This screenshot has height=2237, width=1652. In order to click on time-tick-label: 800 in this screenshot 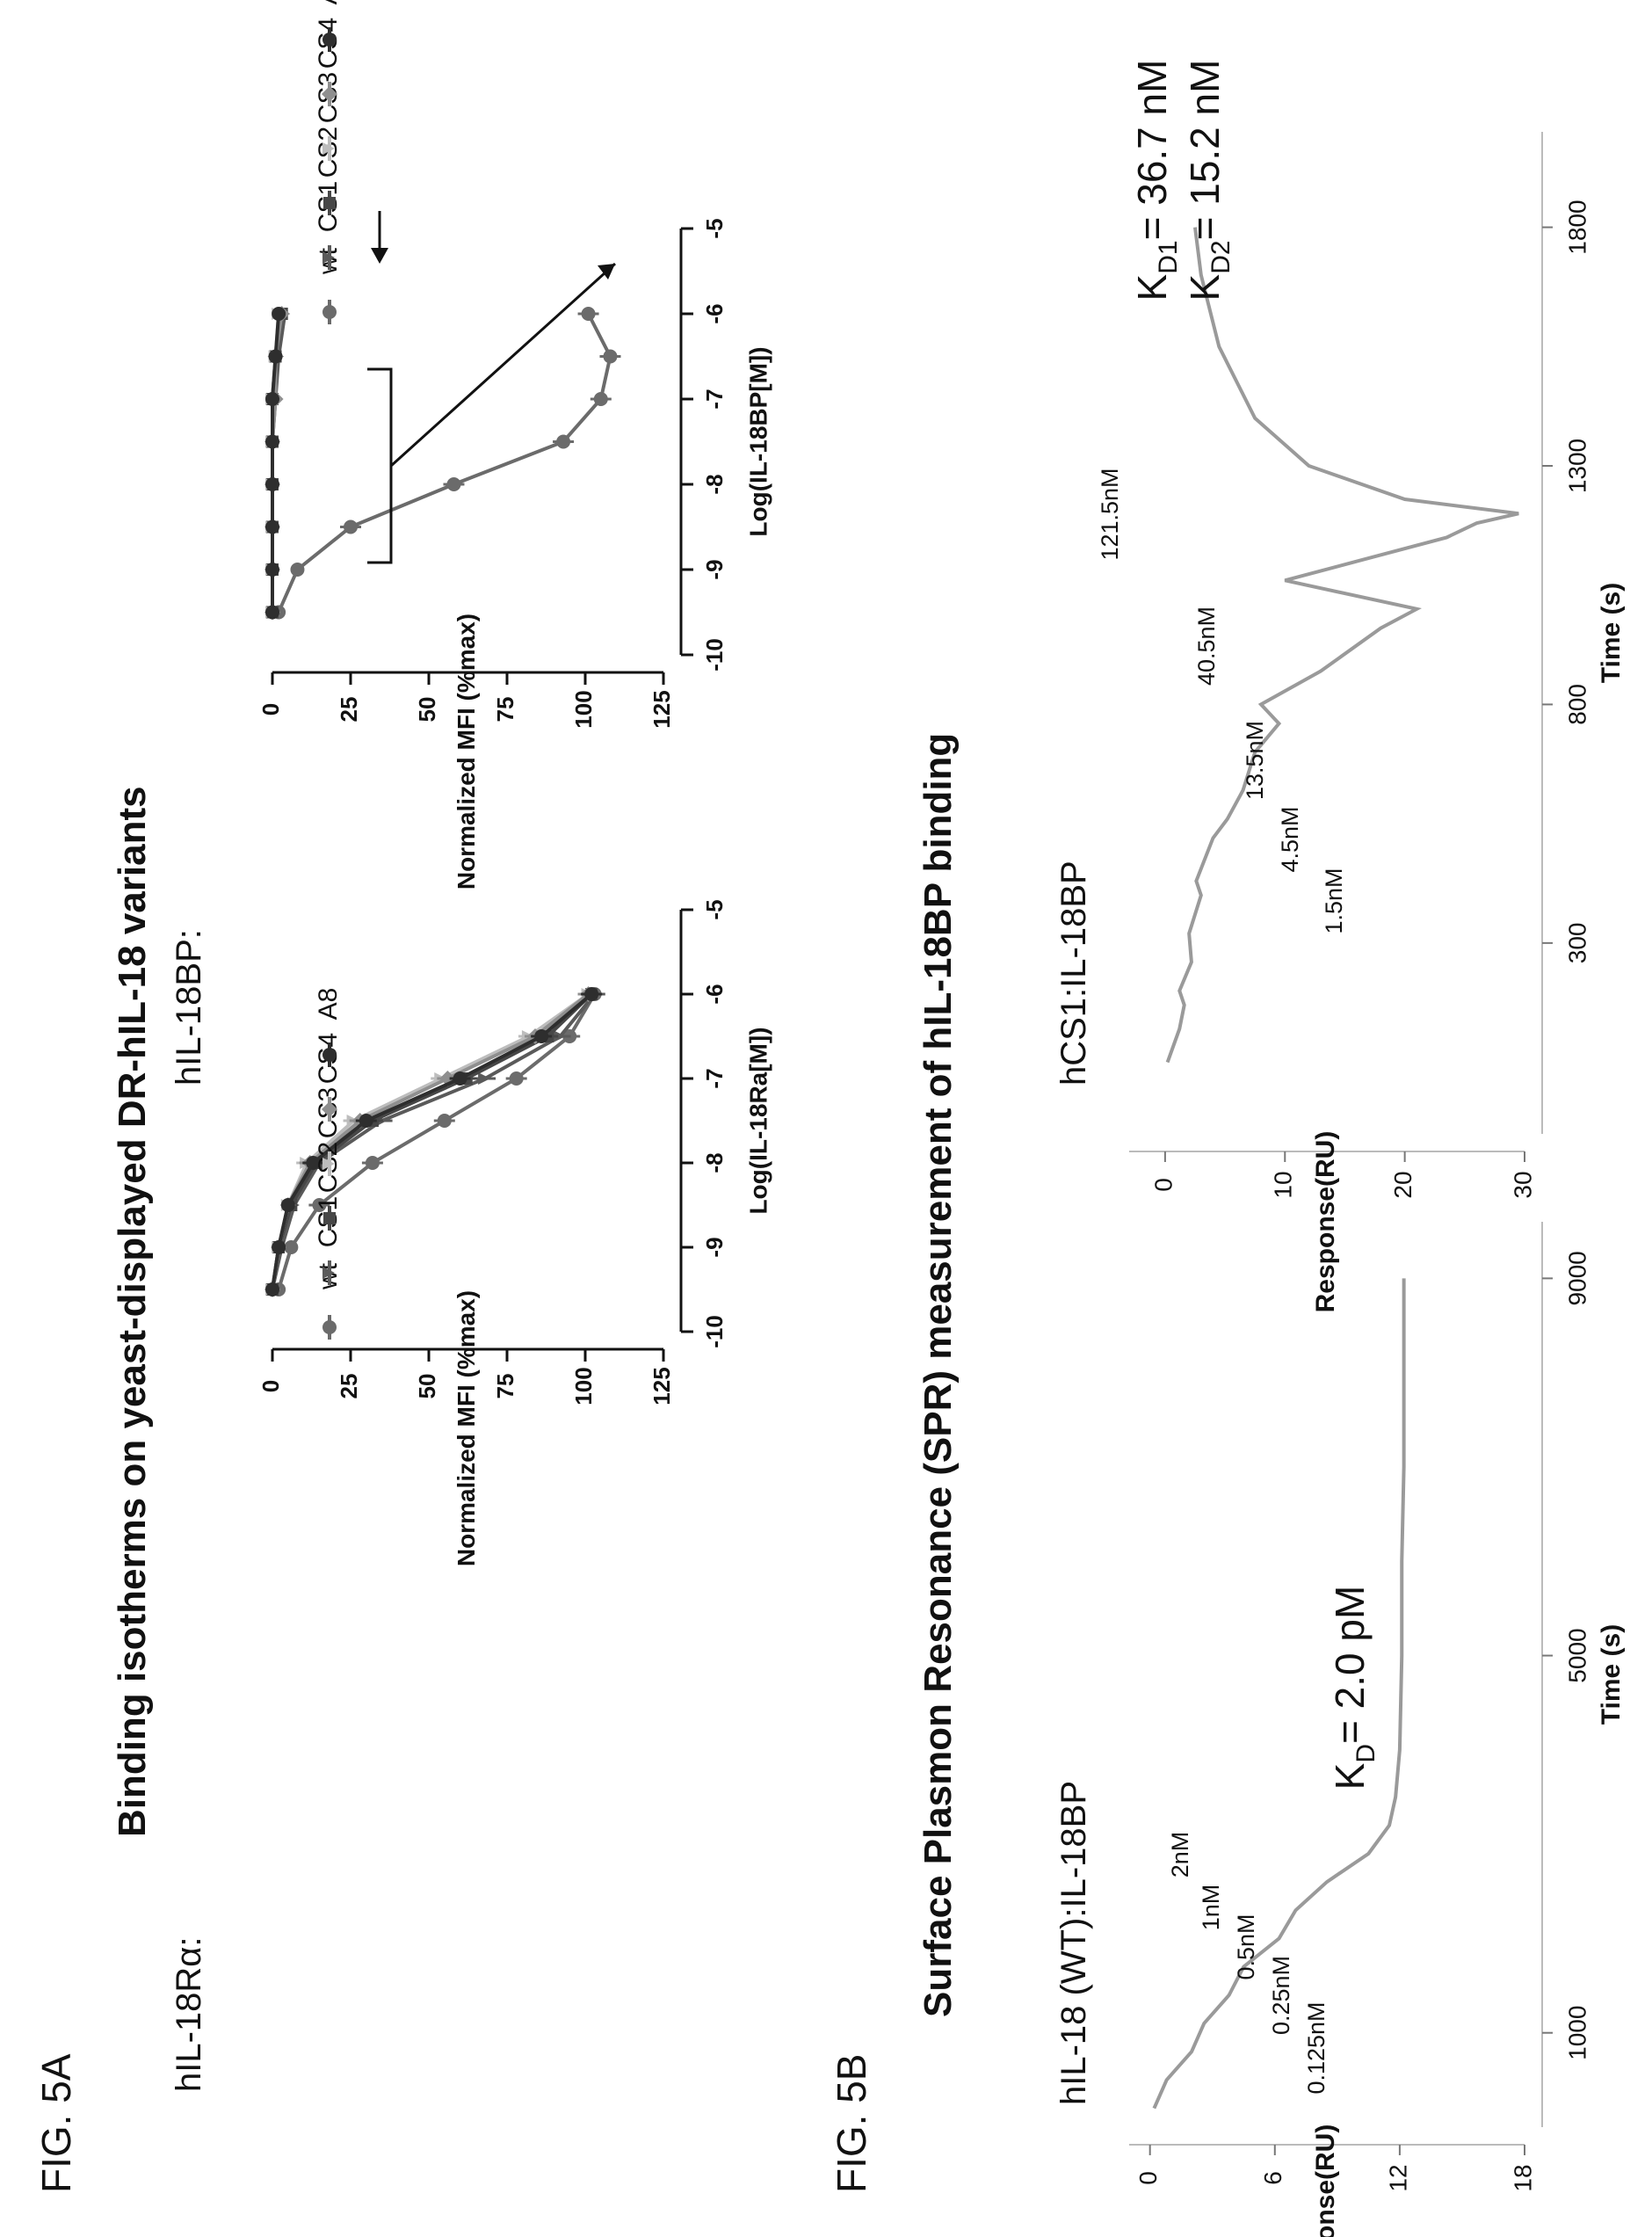, I will do `click(1577, 704)`.